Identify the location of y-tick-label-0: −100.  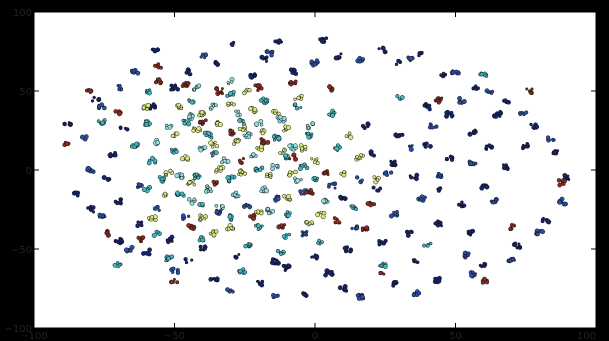
(18, 329).